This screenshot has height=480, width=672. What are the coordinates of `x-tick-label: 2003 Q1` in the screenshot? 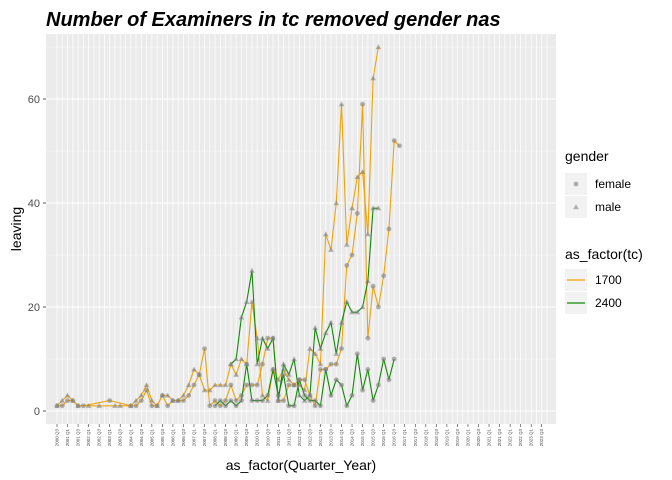 It's located at (109, 438).